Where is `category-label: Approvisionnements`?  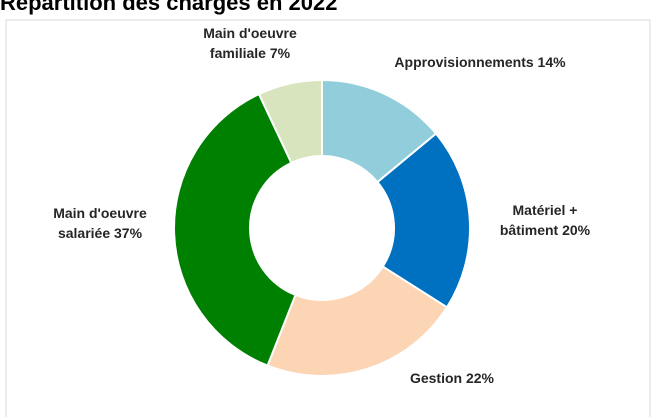 category-label: Approvisionnements is located at coordinates (464, 62).